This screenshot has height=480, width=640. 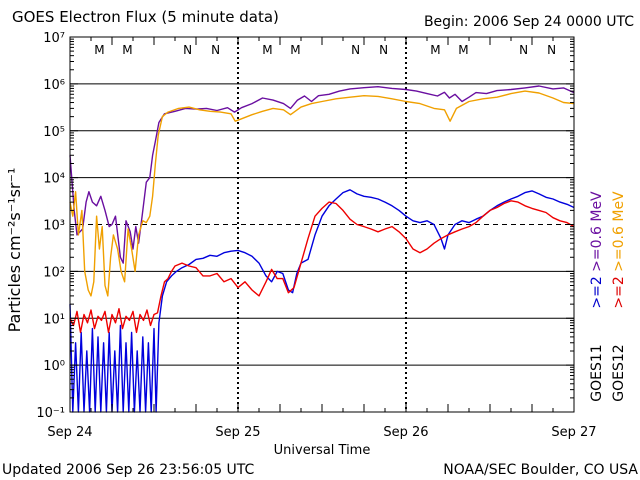 I want to click on y-axis-label: Particles cm⁻²s⁻¹sr⁻¹, so click(x=14, y=250).